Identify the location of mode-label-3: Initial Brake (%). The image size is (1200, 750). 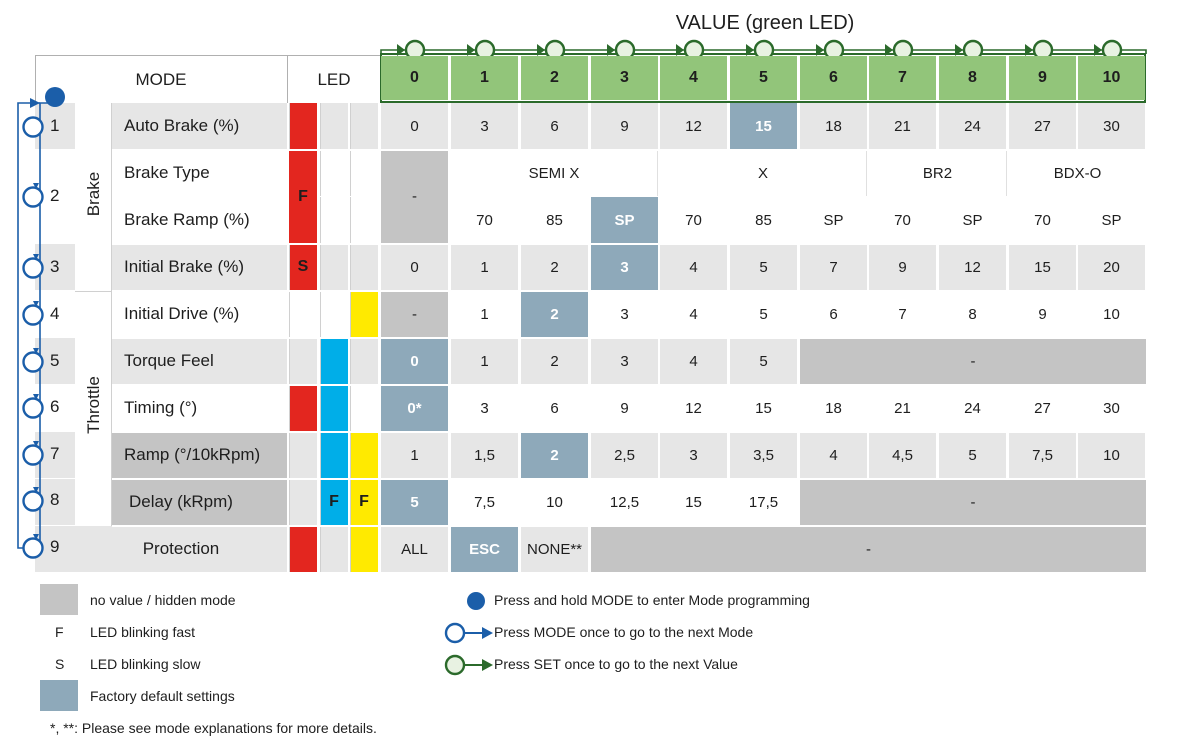
(199, 267).